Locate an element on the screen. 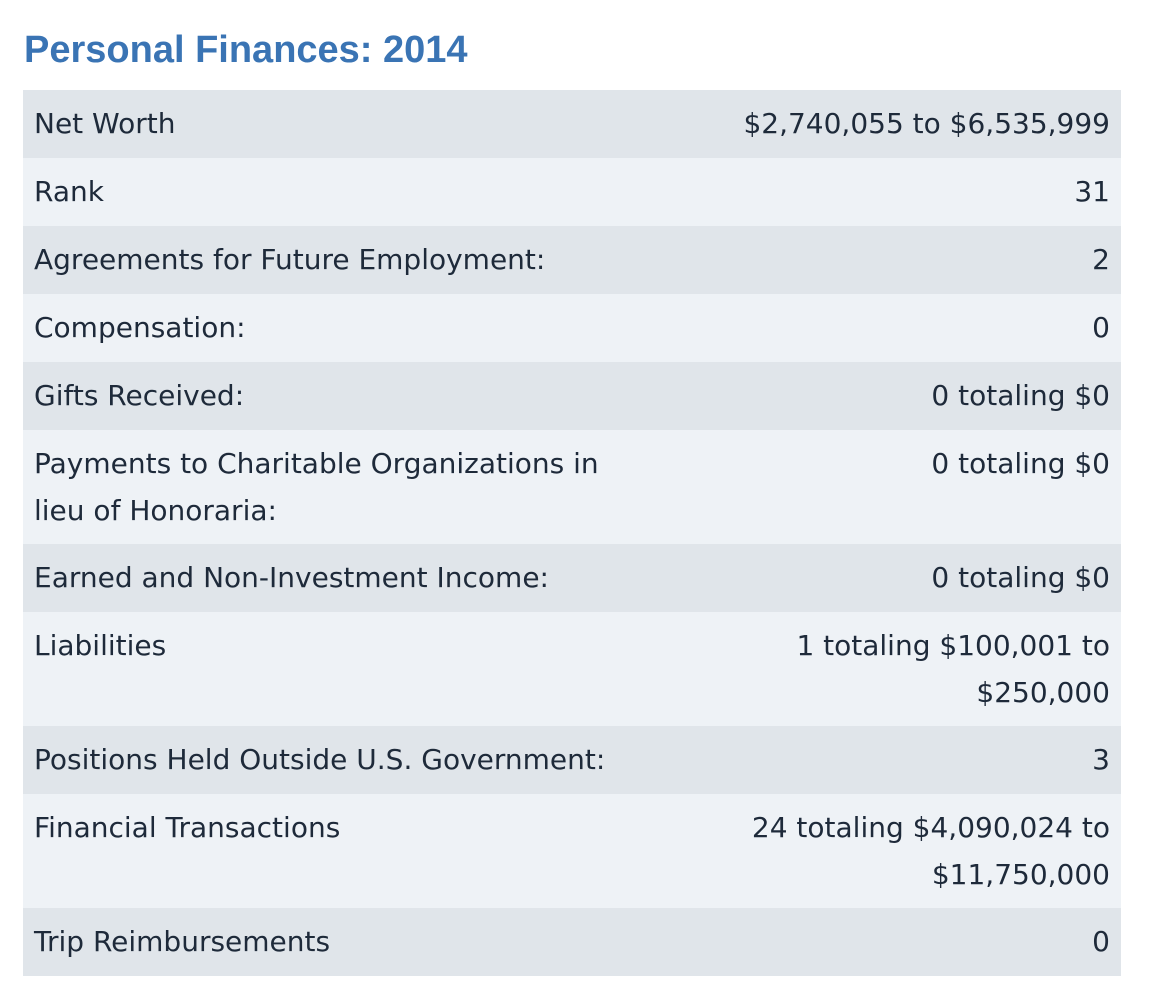 The image size is (1156, 994). table-row-net-worth: Net Worth $2,740,055 to $6,535,999 is located at coordinates (572, 124).